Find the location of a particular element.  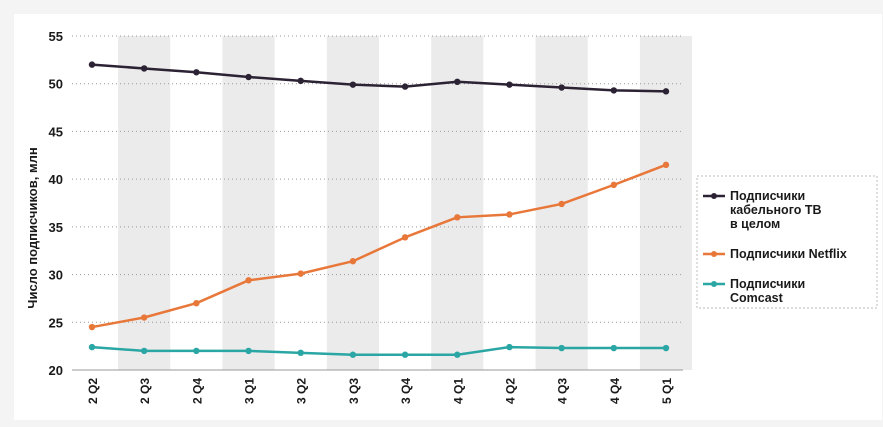

y-axis: 20 25 30 35 40 45 50 55 is located at coordinates (56, 203).